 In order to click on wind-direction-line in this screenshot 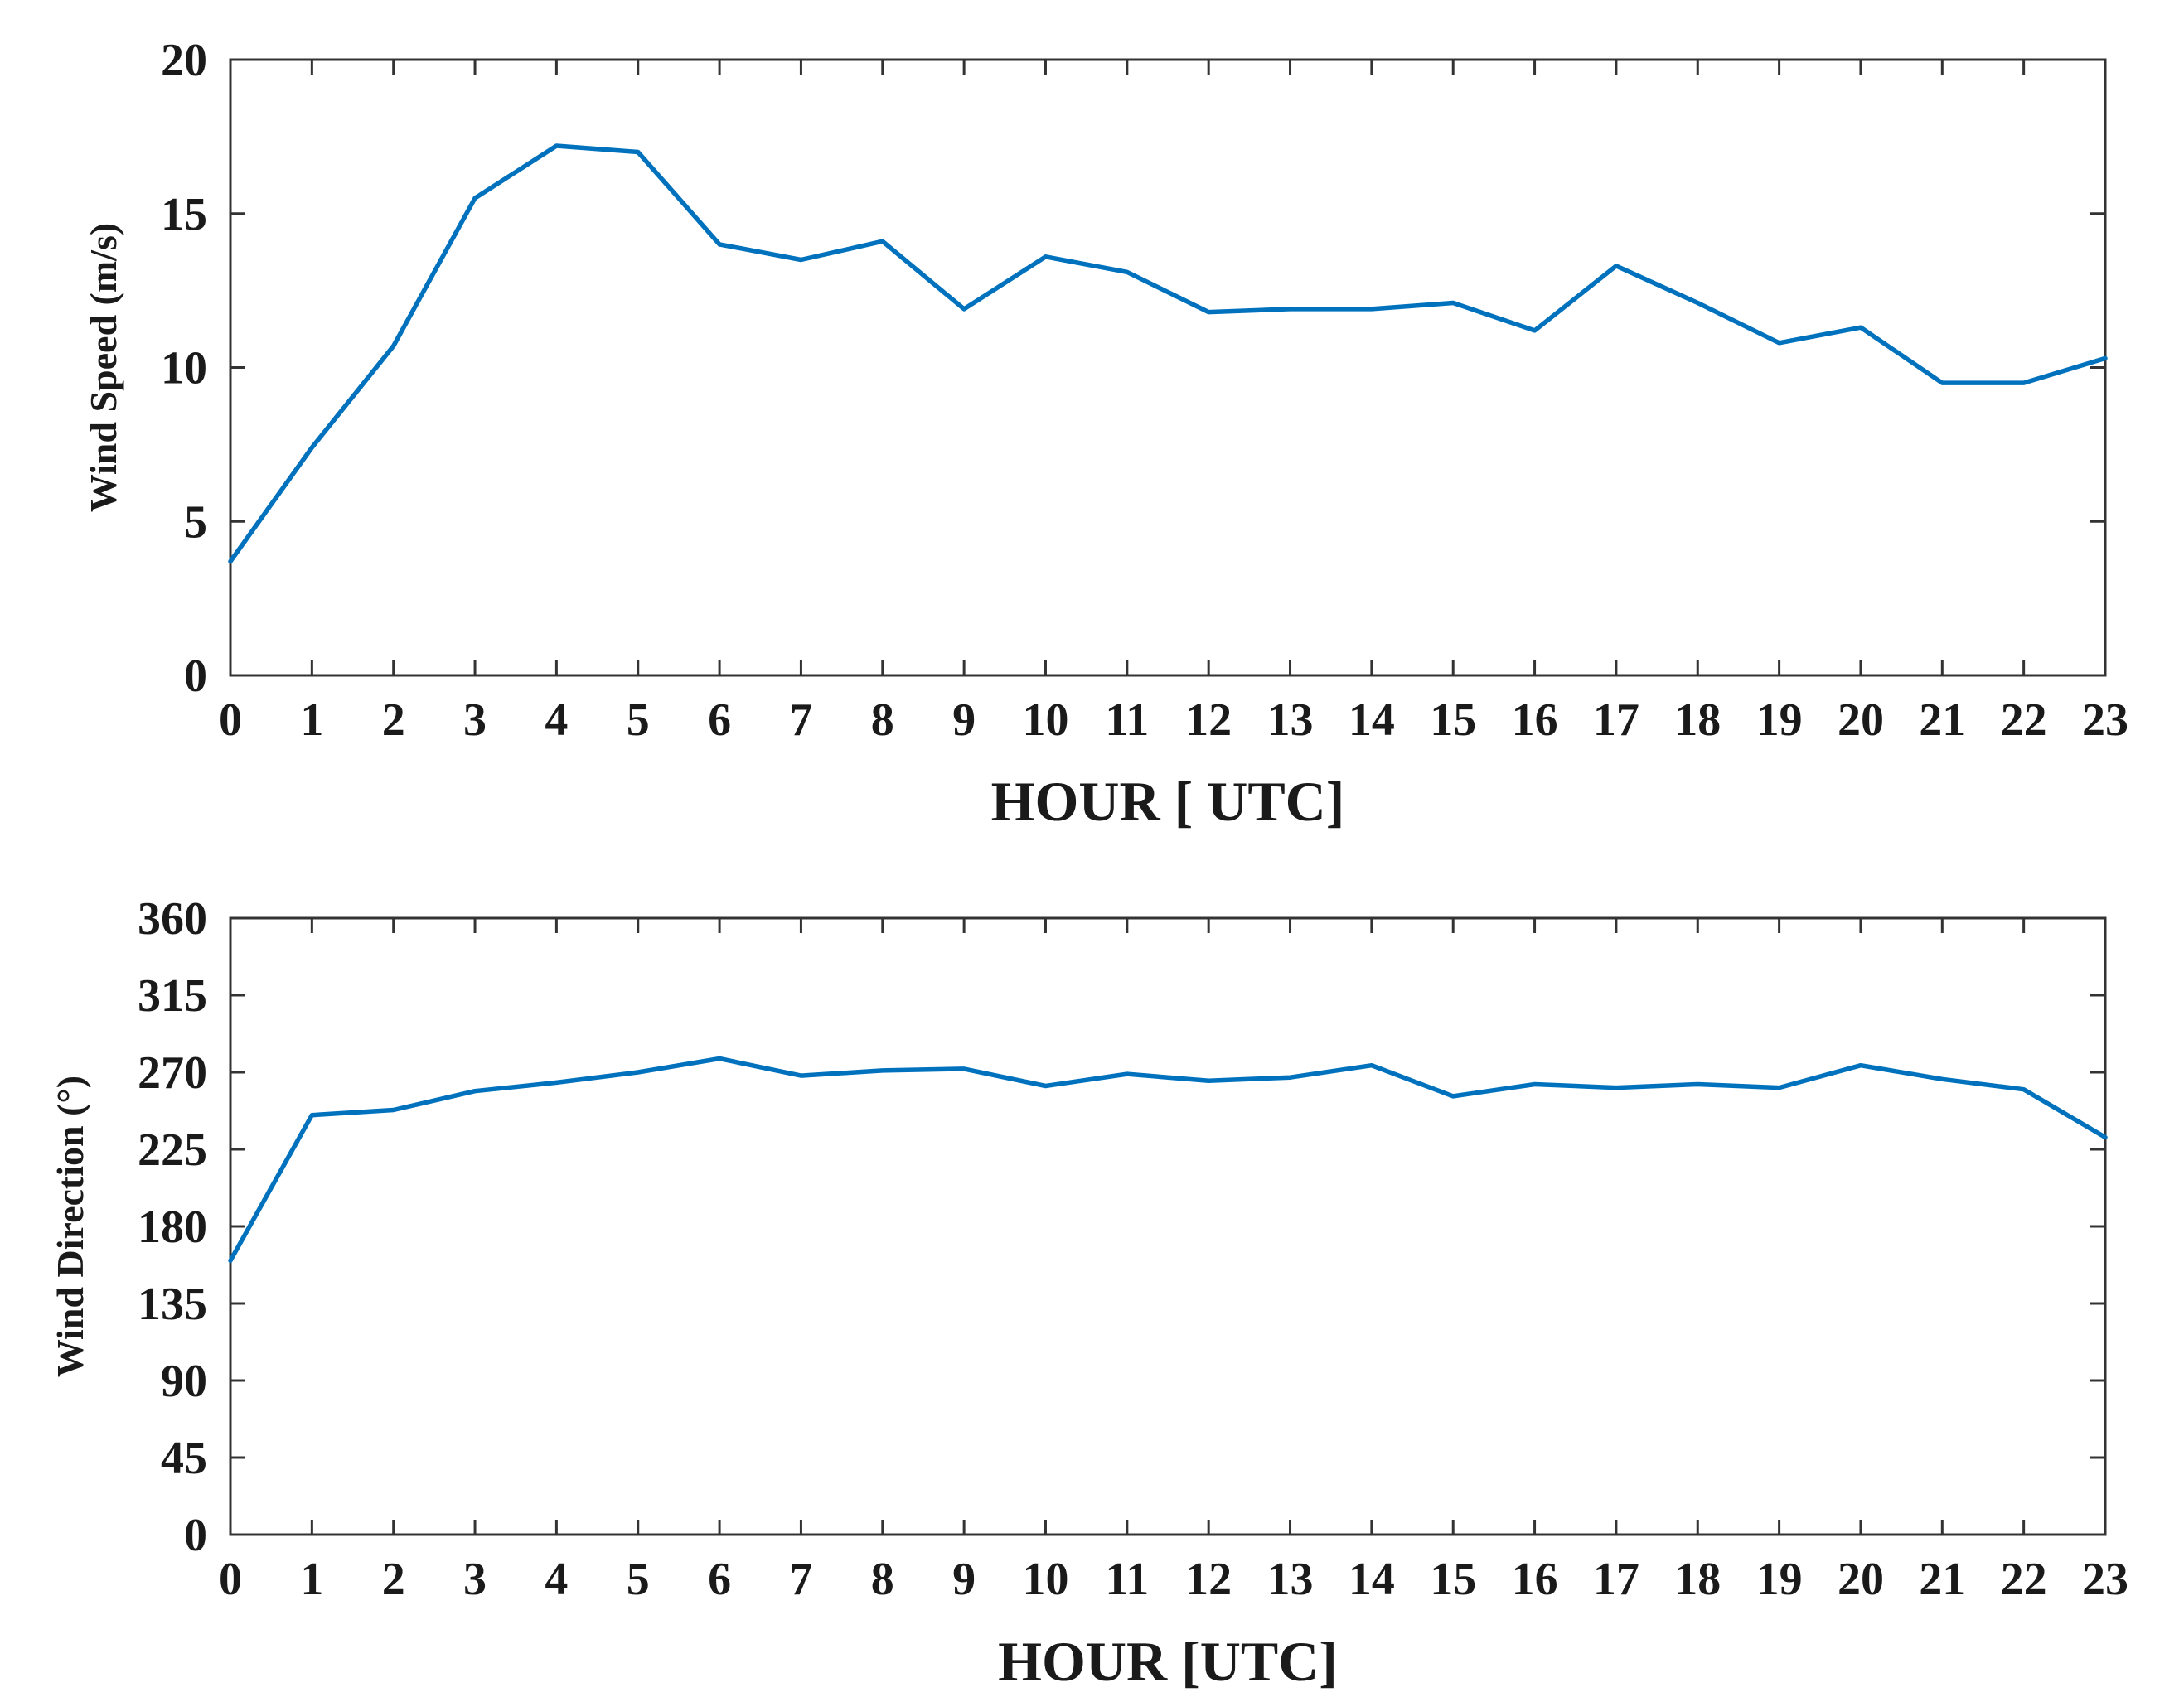, I will do `click(1168, 1160)`.